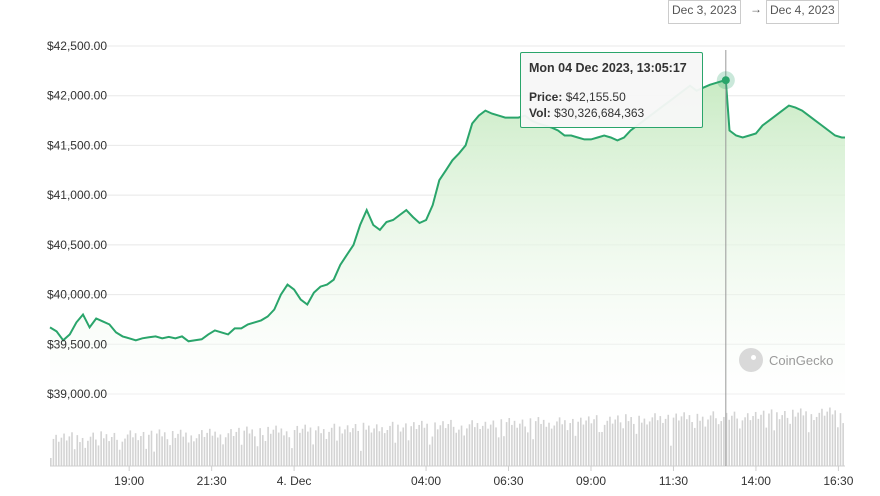  I want to click on y-tick-label: $41,000.00, so click(77, 195).